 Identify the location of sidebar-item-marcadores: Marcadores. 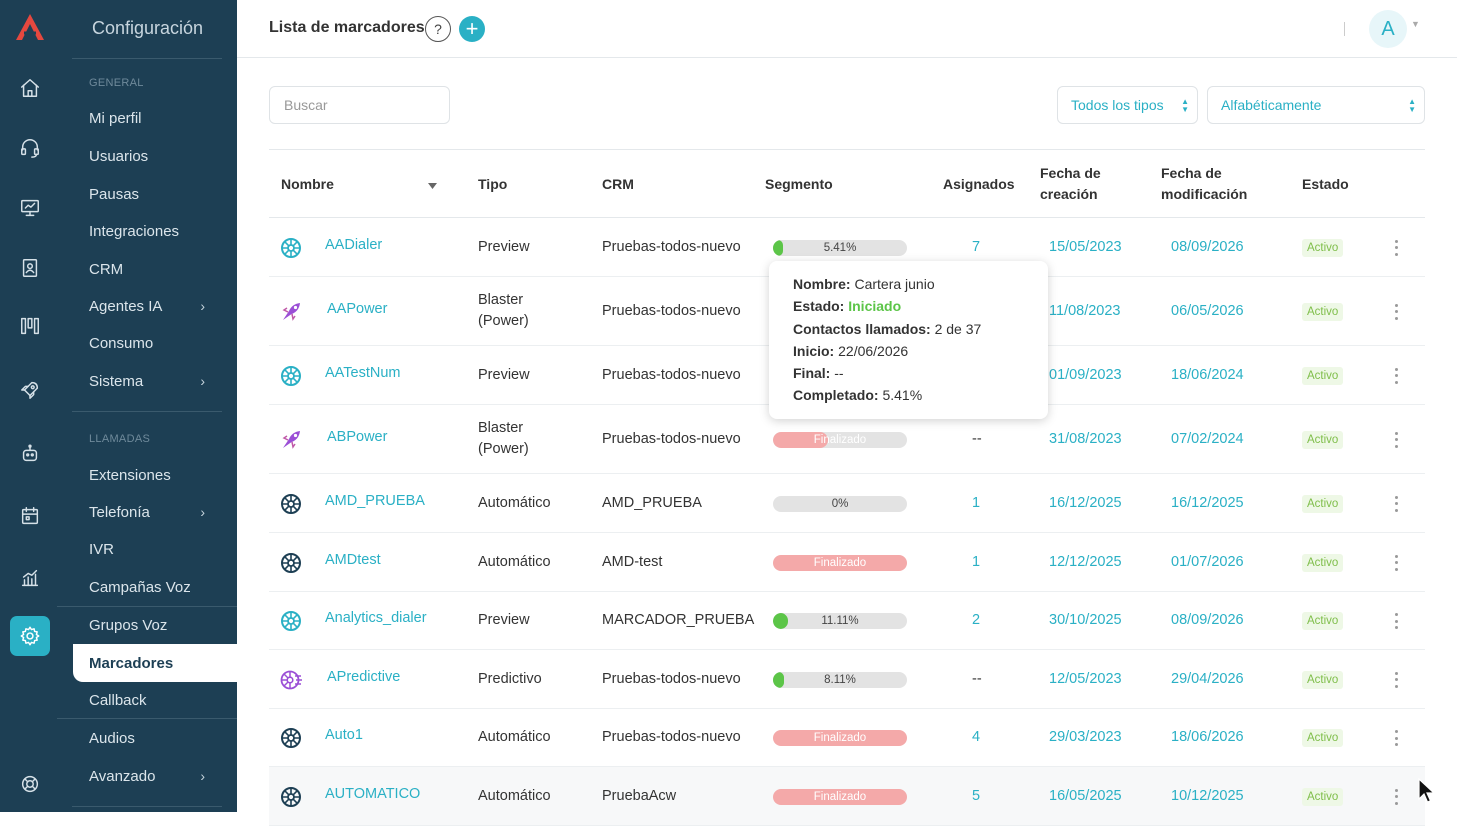
(155, 663).